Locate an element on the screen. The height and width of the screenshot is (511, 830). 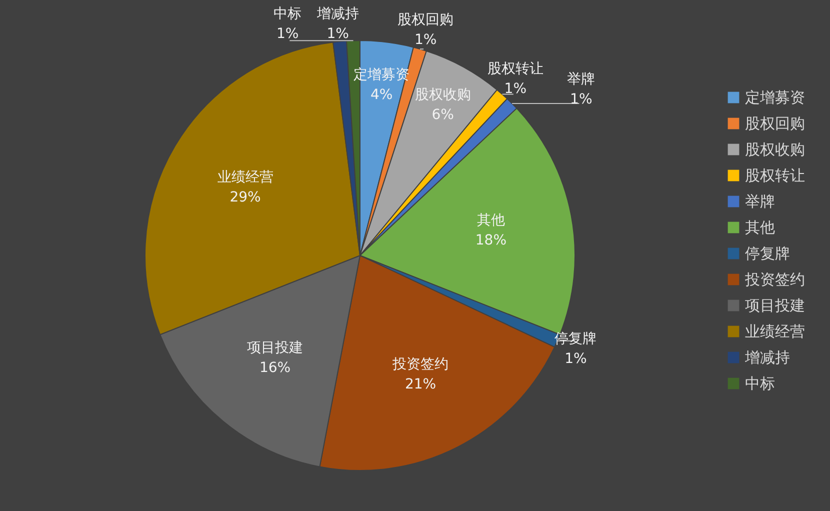
legend-label: 定增募资 is located at coordinates (775, 97).